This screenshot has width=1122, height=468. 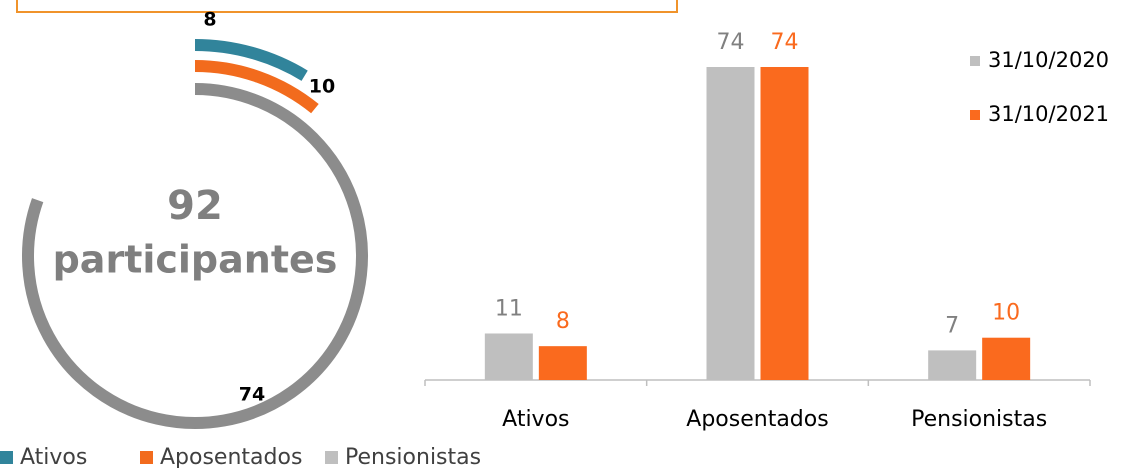 I want to click on legend-label: Pensionistas, so click(x=413, y=456).